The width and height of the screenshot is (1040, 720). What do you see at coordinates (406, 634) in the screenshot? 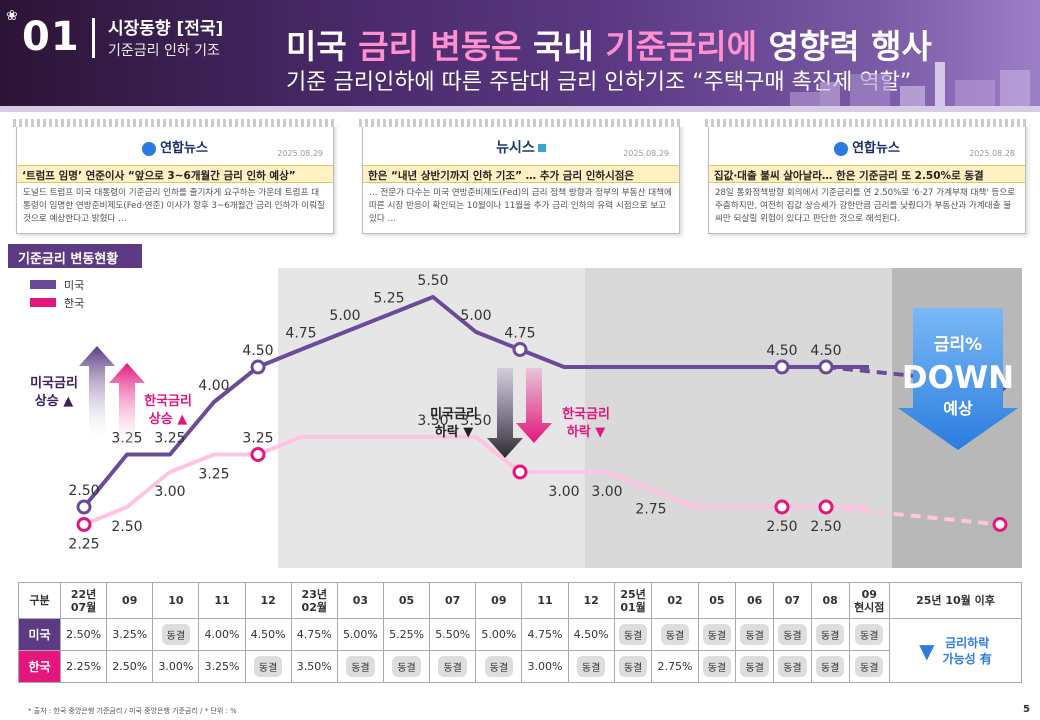
I see `table-cell: 5.25%` at bounding box center [406, 634].